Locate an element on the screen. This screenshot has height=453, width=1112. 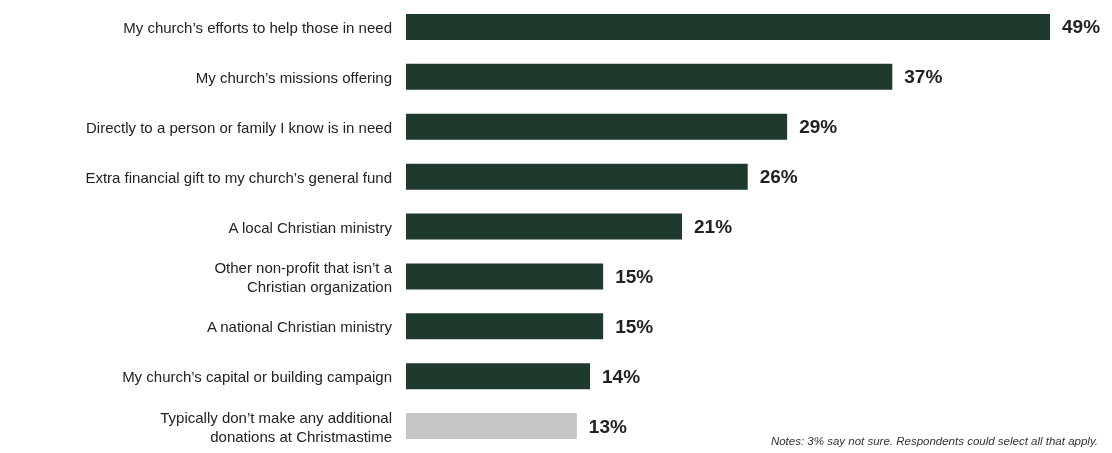
data-label: 49% is located at coordinates (1081, 27).